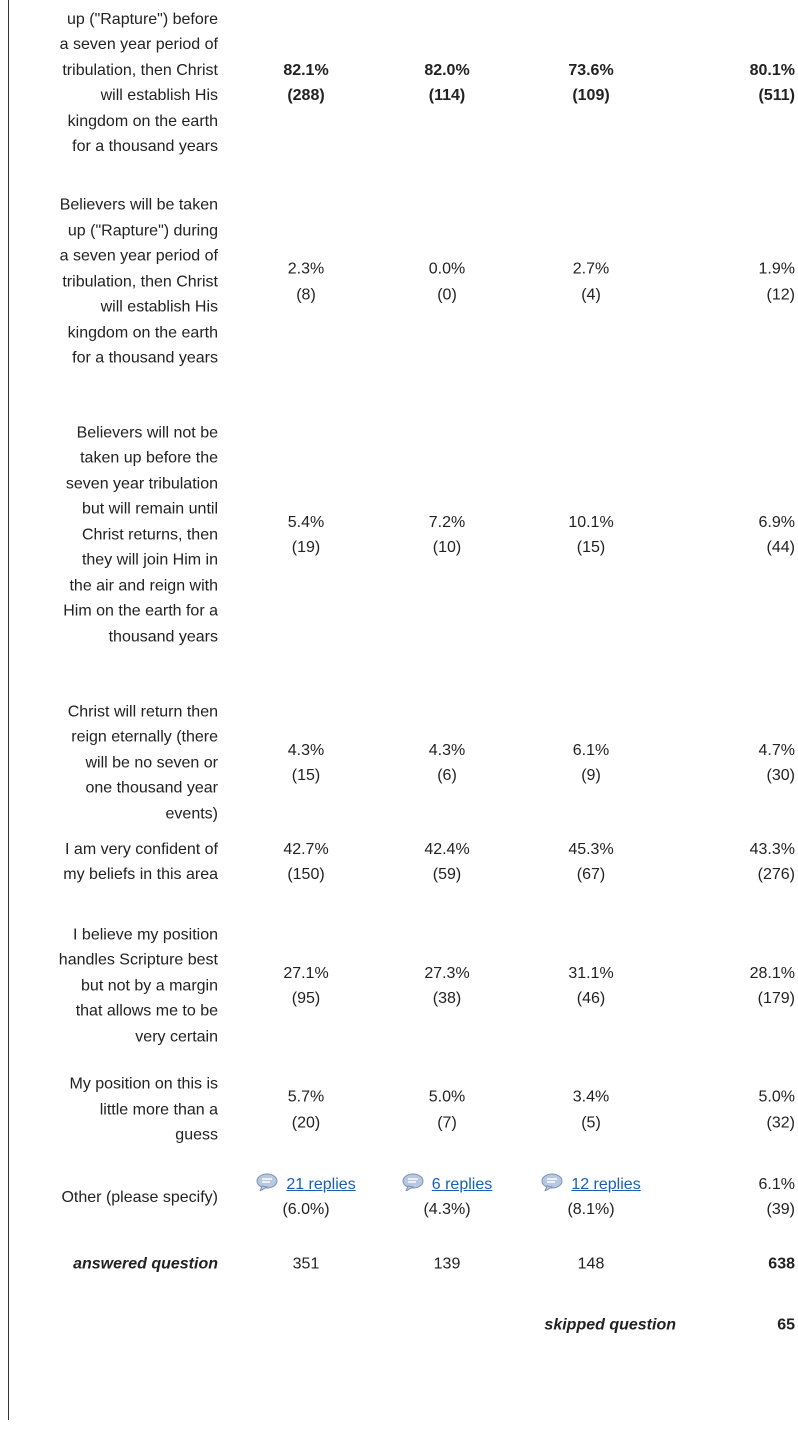 This screenshot has height=1430, width=798. Describe the element at coordinates (176, 1037) in the screenshot. I see `label-line: very certain` at that location.